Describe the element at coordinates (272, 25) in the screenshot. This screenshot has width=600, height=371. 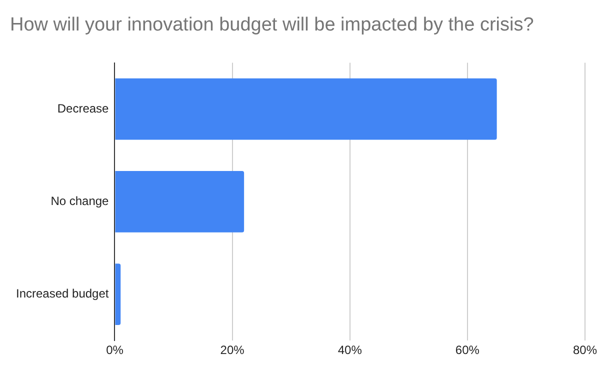
I see `chart-title: How will your innovation budget will be impacted by the crisis?` at that location.